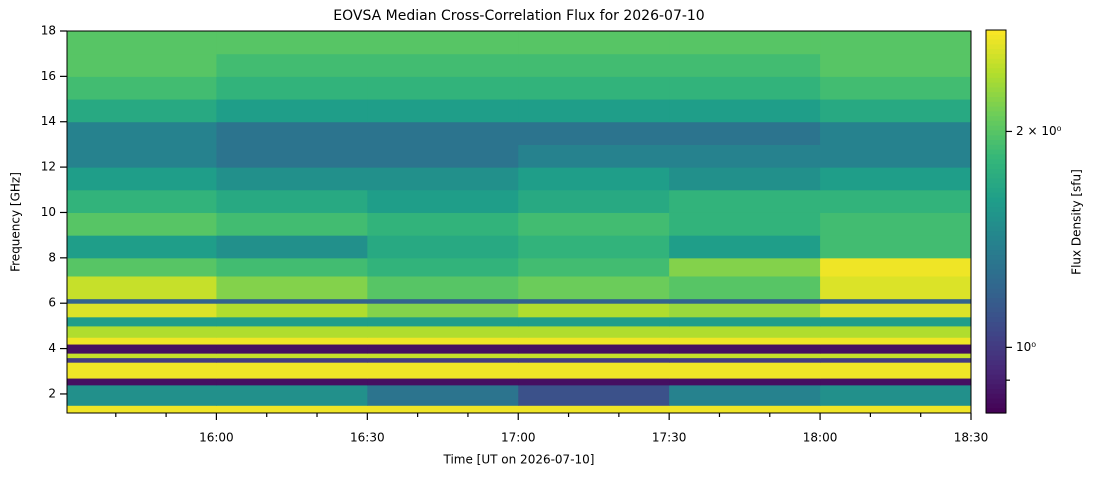 The width and height of the screenshot is (1093, 477). I want to click on x-tick-label: 18:00, so click(820, 438).